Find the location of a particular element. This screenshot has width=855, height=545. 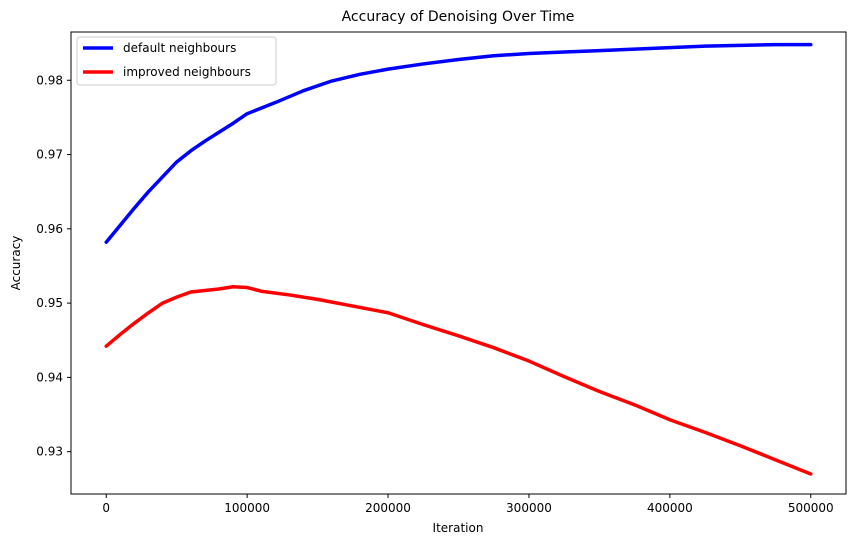

x-tick-label: 200000 is located at coordinates (388, 508).